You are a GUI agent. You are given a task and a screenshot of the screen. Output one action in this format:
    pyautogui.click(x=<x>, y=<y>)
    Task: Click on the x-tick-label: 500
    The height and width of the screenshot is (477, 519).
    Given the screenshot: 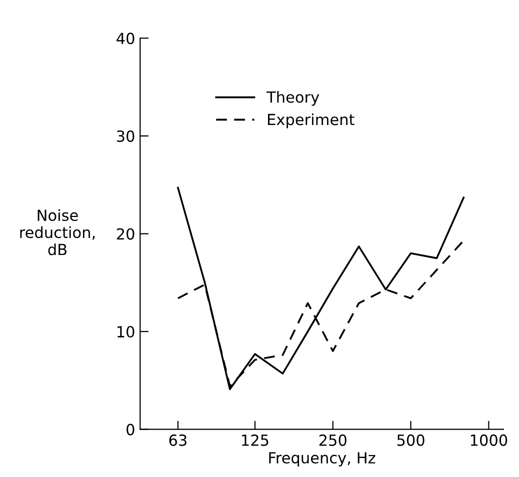 What is the action you would take?
    pyautogui.click(x=410, y=440)
    